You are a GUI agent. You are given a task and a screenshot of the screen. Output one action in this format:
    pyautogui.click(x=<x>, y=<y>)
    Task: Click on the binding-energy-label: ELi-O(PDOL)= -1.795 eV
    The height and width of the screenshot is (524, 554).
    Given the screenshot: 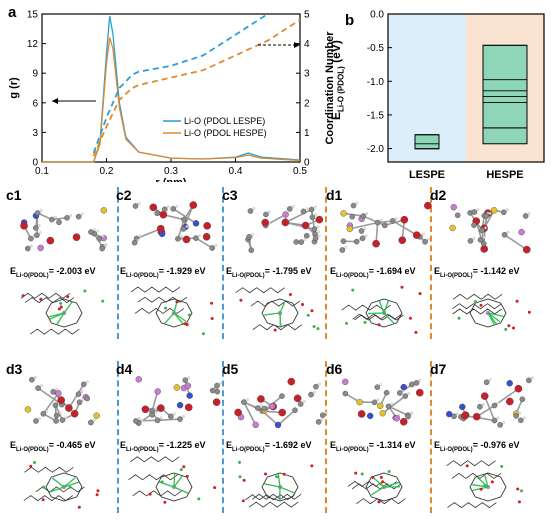 What is the action you would take?
    pyautogui.click(x=269, y=272)
    